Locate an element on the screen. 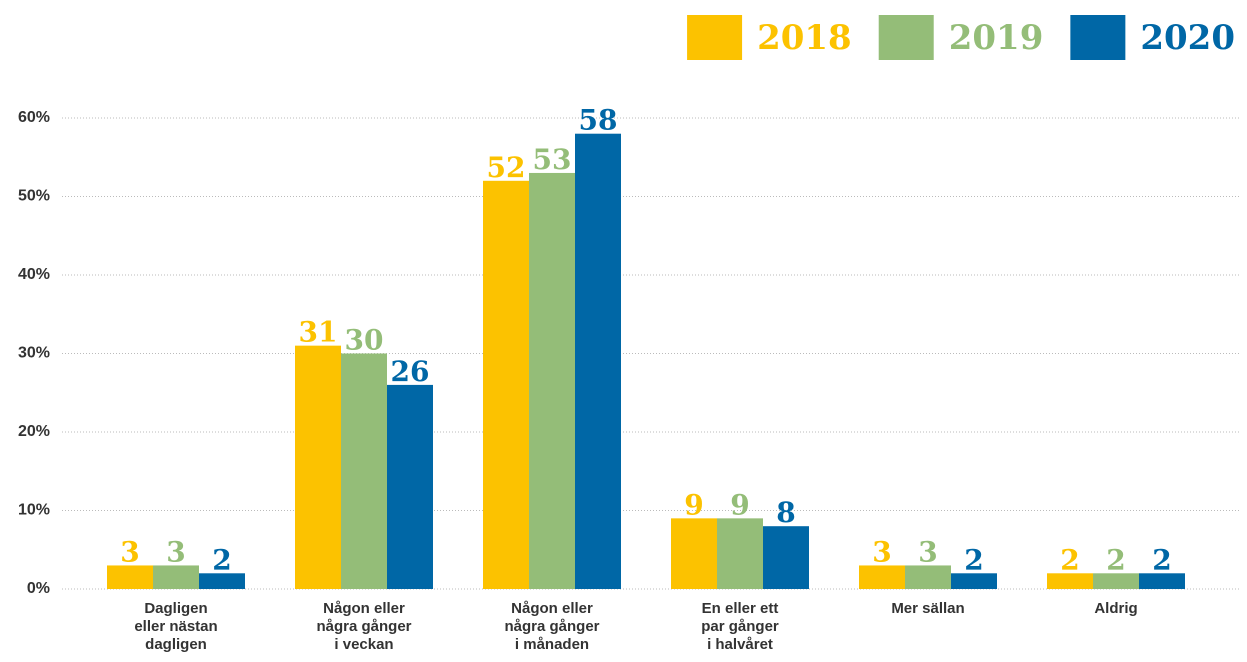 This screenshot has height=662, width=1247. y-tick-label: 30% is located at coordinates (34, 353).